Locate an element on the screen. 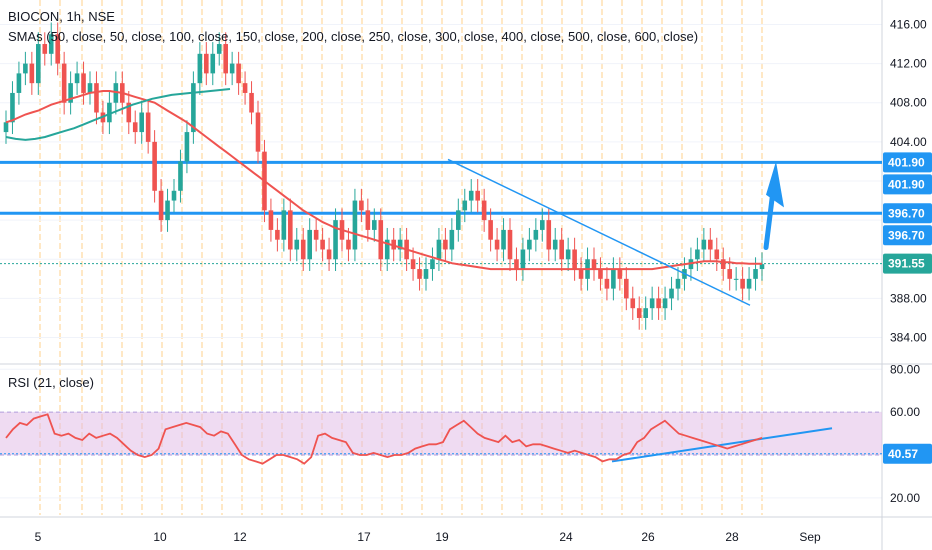 The image size is (932, 550). descending-trendline is located at coordinates (599, 232).